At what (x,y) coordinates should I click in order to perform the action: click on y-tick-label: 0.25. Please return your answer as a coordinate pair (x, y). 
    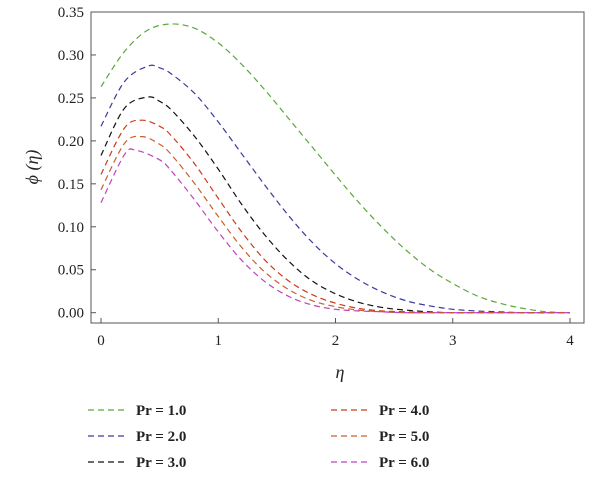
    Looking at the image, I should click on (71, 99).